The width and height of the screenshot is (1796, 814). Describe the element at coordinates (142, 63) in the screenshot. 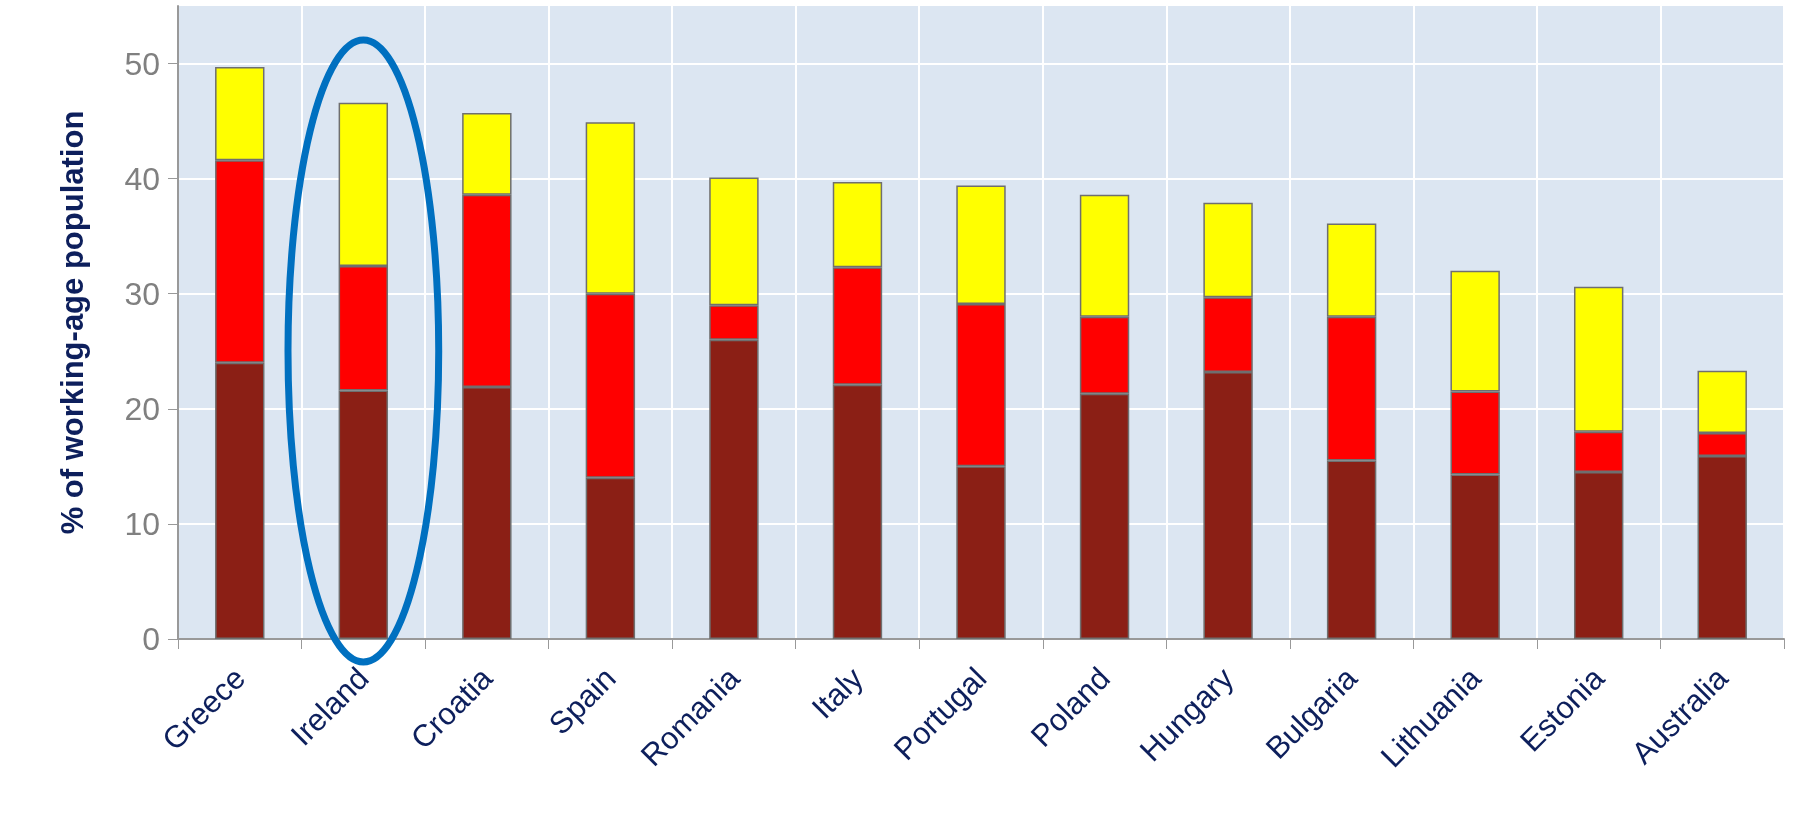

I see `y-tick-label: 50` at that location.